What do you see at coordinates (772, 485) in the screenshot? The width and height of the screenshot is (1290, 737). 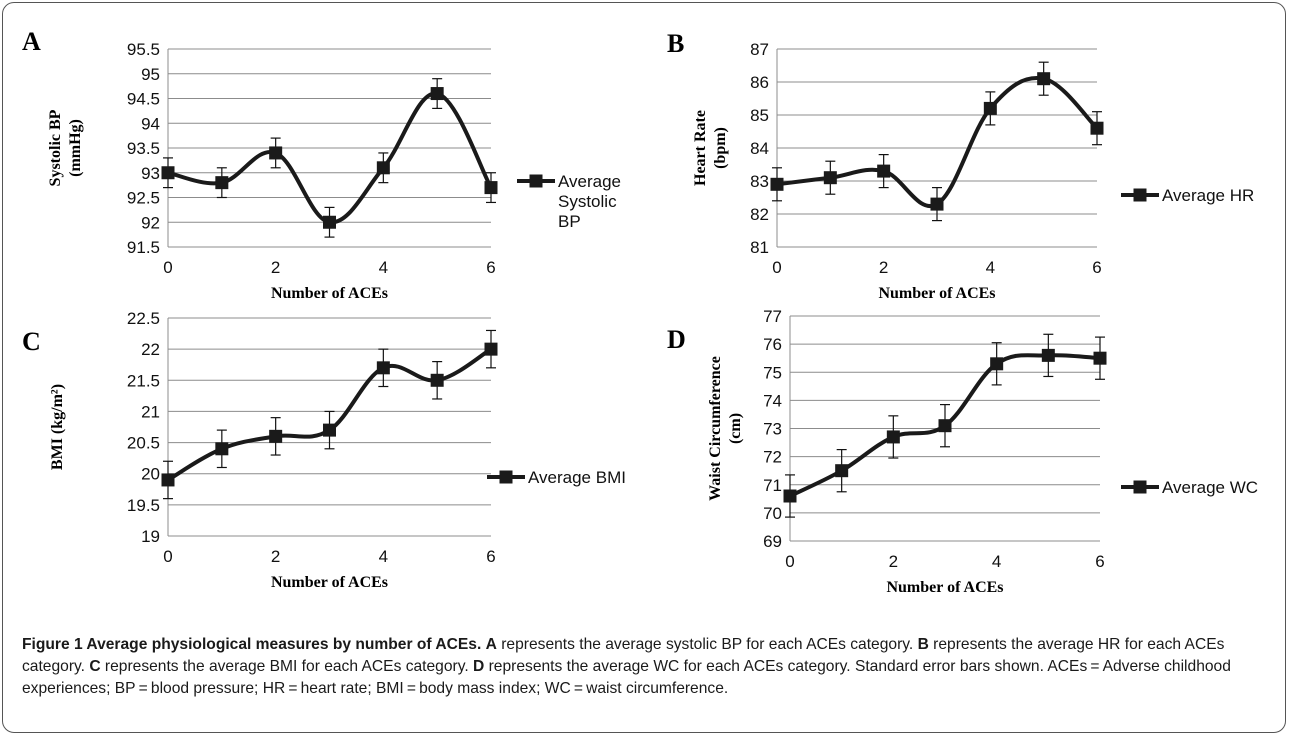 I see `y-tick-label: 71` at bounding box center [772, 485].